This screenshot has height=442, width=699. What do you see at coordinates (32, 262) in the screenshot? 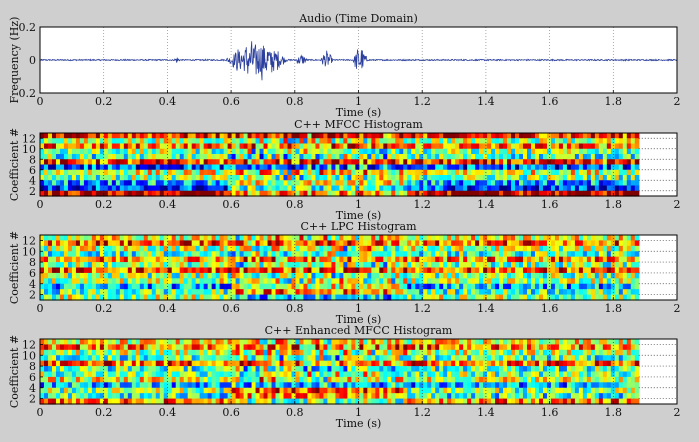
I see `y-tick-label: 8` at bounding box center [32, 262].